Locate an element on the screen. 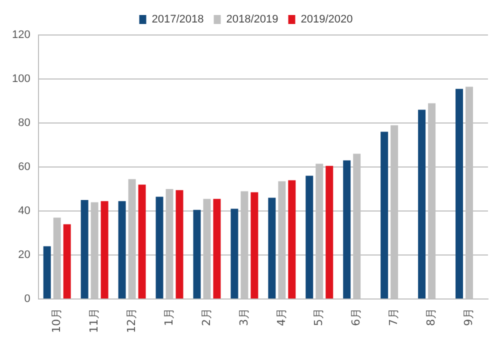 Image resolution: width=500 pixels, height=340 pixels. x-tick-label: 5月 is located at coordinates (319, 317).